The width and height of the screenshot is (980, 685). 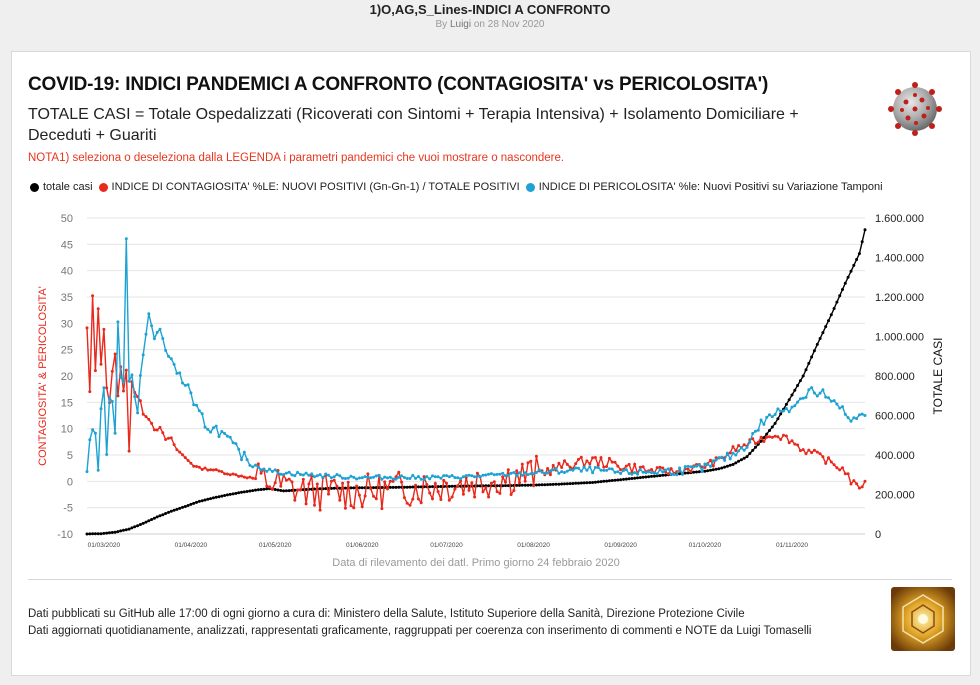 I want to click on by-prefix: By, so click(x=441, y=24).